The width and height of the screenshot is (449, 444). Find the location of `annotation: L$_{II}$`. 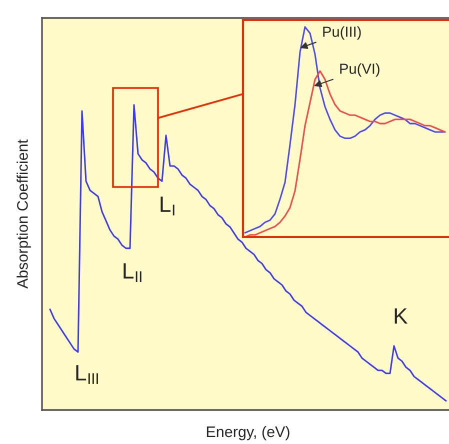

annotation: L$_{II}$ is located at coordinates (133, 272).